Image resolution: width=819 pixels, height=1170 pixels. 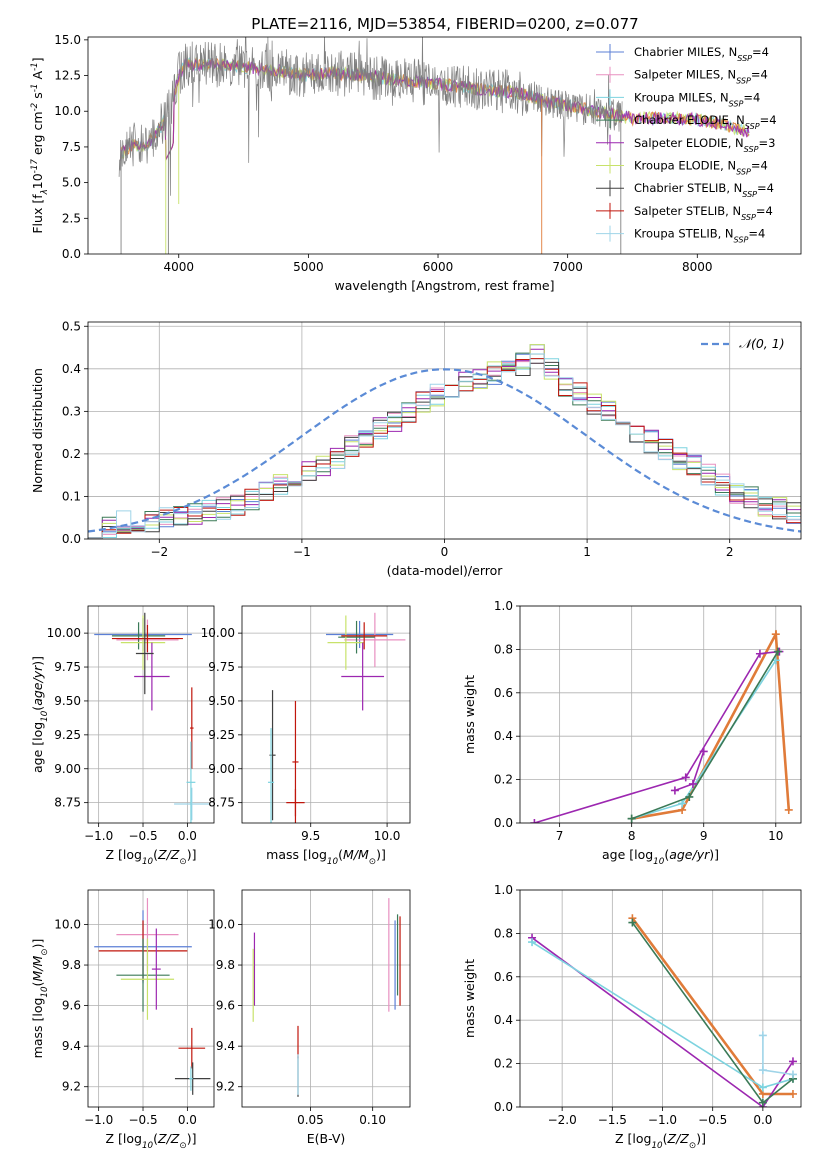 What do you see at coordinates (67, 769) in the screenshot?
I see `y-tick-label: 9.00` at bounding box center [67, 769].